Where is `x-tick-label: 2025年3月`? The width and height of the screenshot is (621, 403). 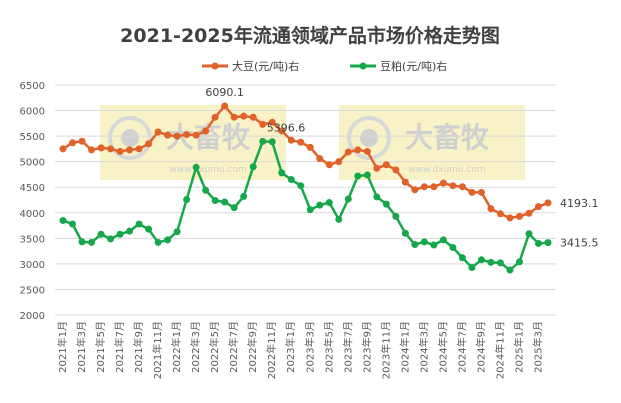 x-tick-label: 2025年3月 is located at coordinates (537, 347).